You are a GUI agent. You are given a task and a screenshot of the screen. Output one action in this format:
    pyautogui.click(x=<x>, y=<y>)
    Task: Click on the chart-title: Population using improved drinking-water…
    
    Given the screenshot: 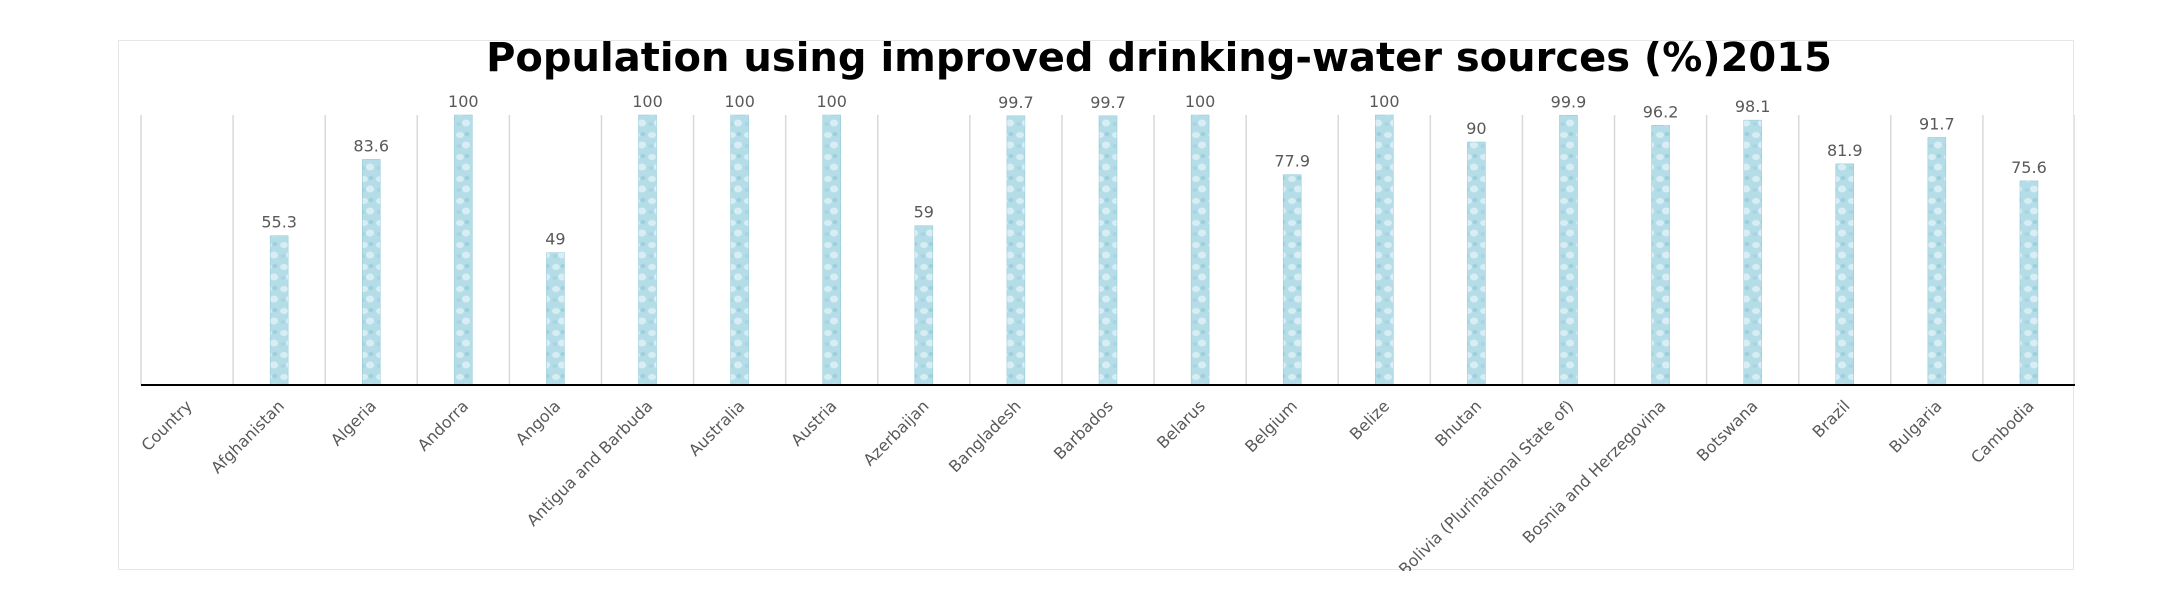 What is the action you would take?
    pyautogui.click(x=1159, y=61)
    